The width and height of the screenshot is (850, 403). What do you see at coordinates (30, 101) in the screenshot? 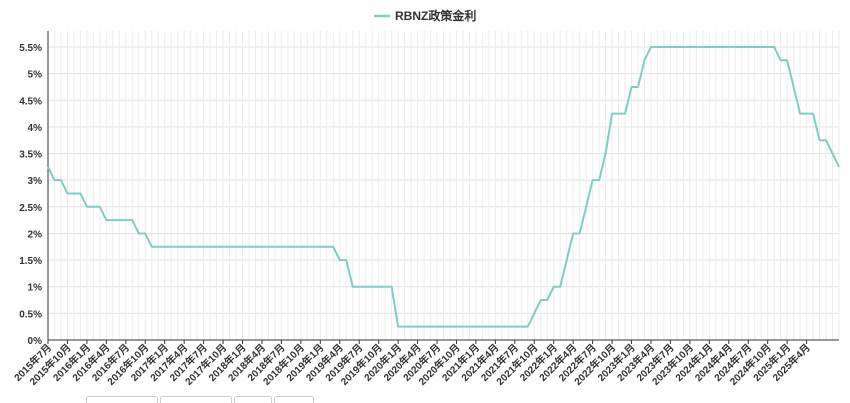
I see `y-tick-label: 4.5%` at bounding box center [30, 101].